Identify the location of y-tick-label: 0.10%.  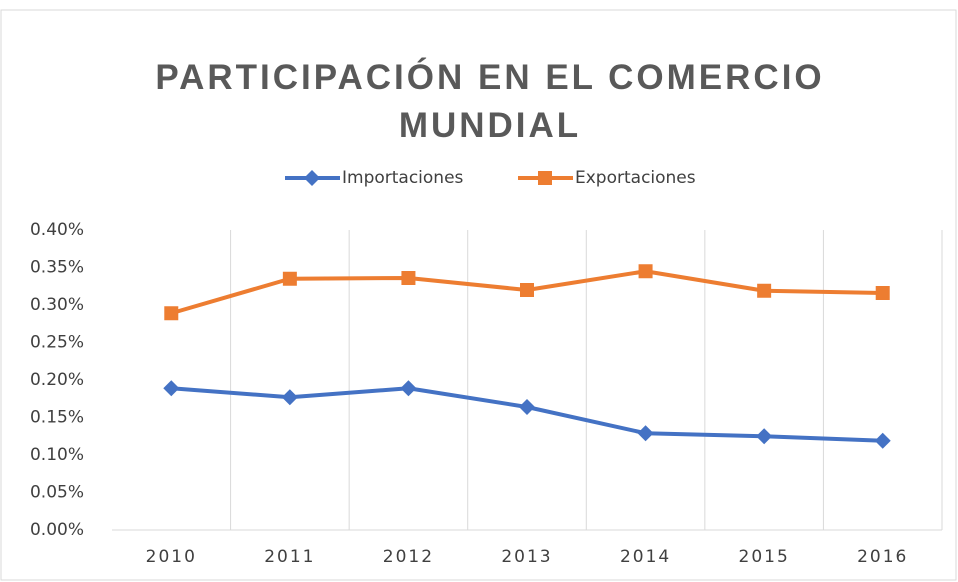
(57, 455).